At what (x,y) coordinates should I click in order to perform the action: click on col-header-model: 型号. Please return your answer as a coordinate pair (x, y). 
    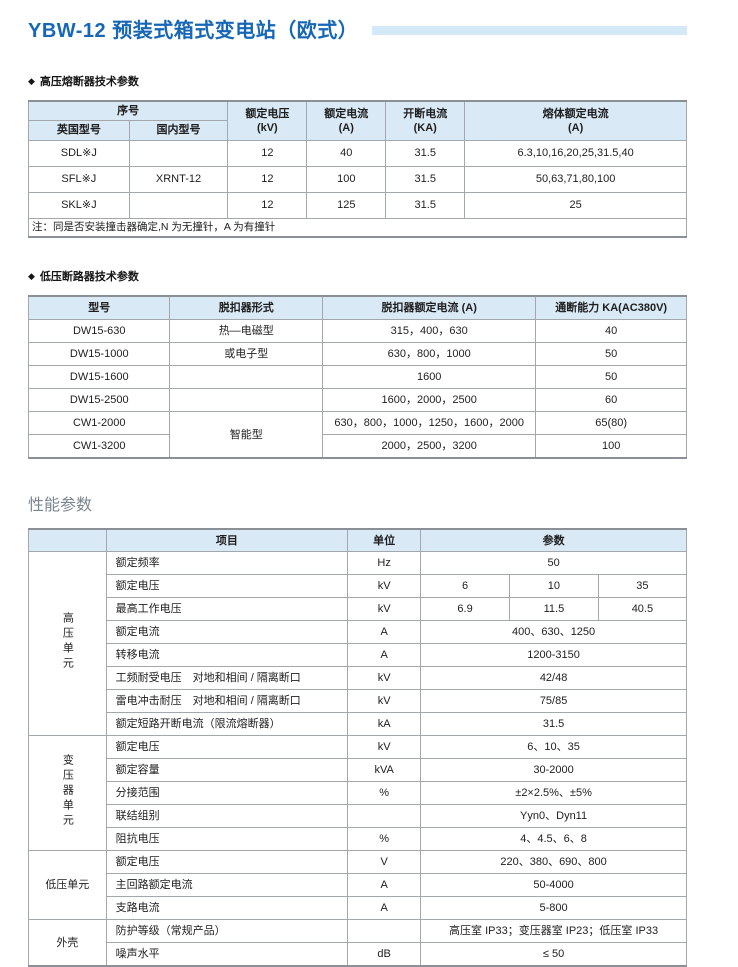
    Looking at the image, I should click on (99, 308).